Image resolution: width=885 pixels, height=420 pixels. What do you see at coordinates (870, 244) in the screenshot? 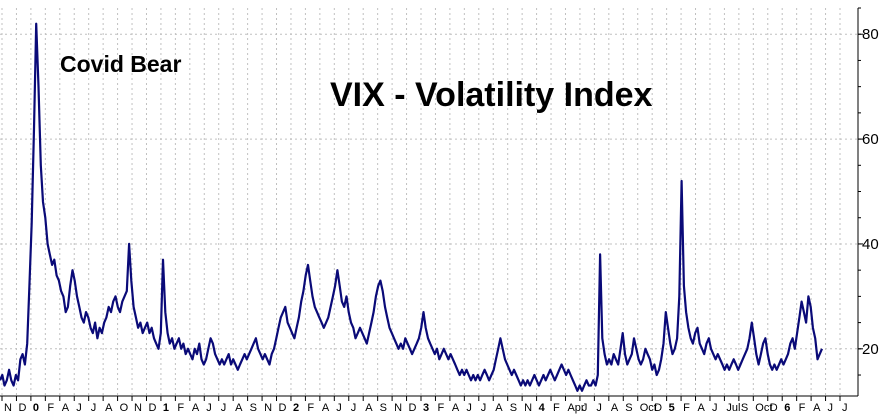
I see `y-tick-label: 40` at bounding box center [870, 244].